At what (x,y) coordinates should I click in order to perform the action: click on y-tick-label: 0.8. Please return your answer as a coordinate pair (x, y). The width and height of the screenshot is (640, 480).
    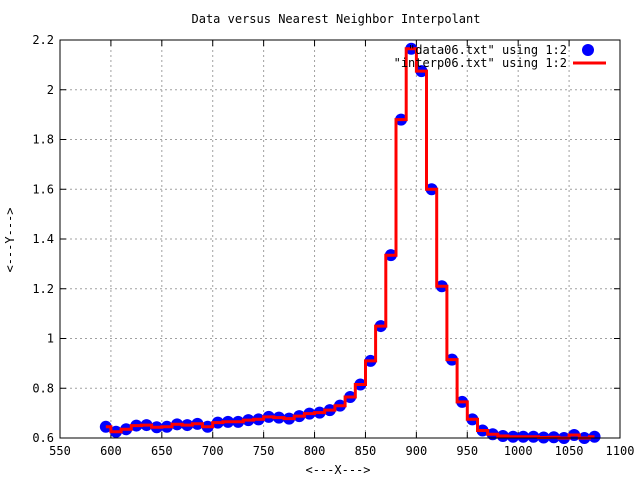
    Looking at the image, I should click on (43, 388).